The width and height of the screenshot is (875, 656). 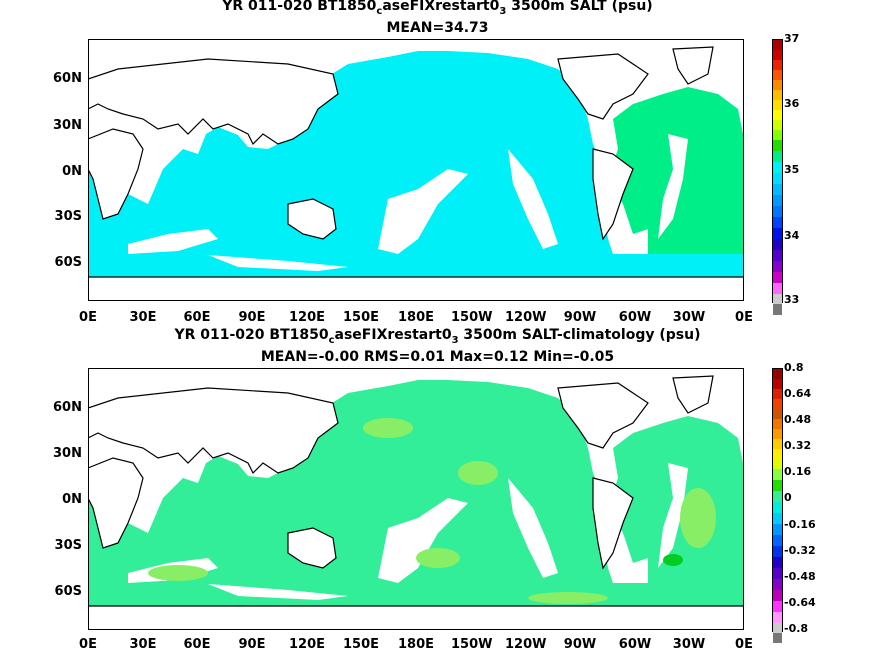 What do you see at coordinates (798, 471) in the screenshot?
I see `colorbar-anomaly-label: 0.16` at bounding box center [798, 471].